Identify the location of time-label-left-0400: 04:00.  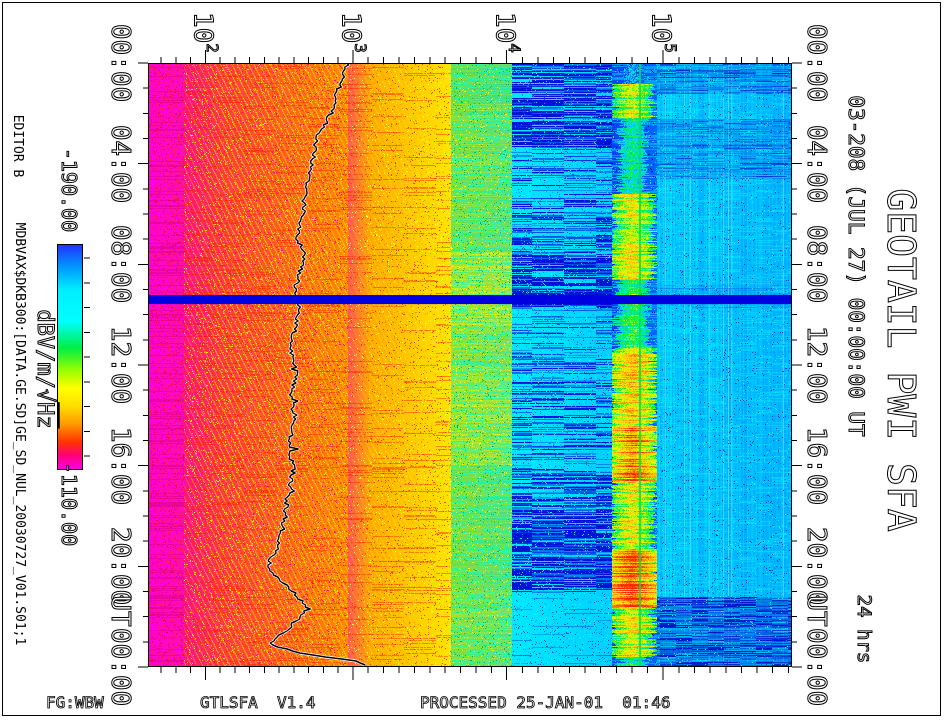
(120, 164).